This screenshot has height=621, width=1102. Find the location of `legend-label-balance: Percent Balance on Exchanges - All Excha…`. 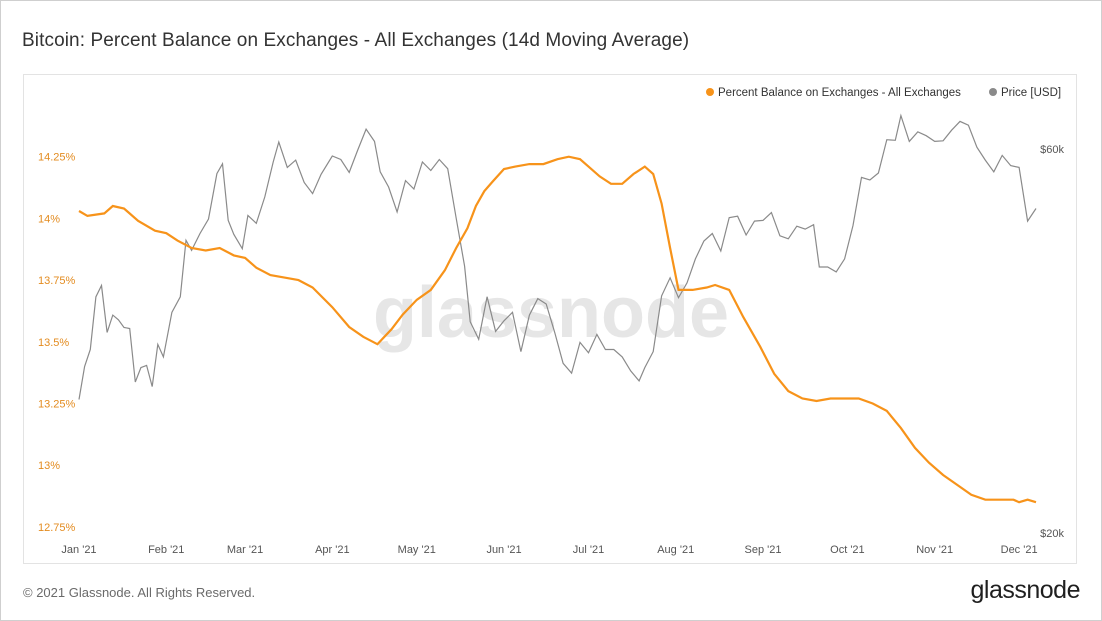

legend-label-balance: Percent Balance on Exchanges - All Excha… is located at coordinates (839, 93).